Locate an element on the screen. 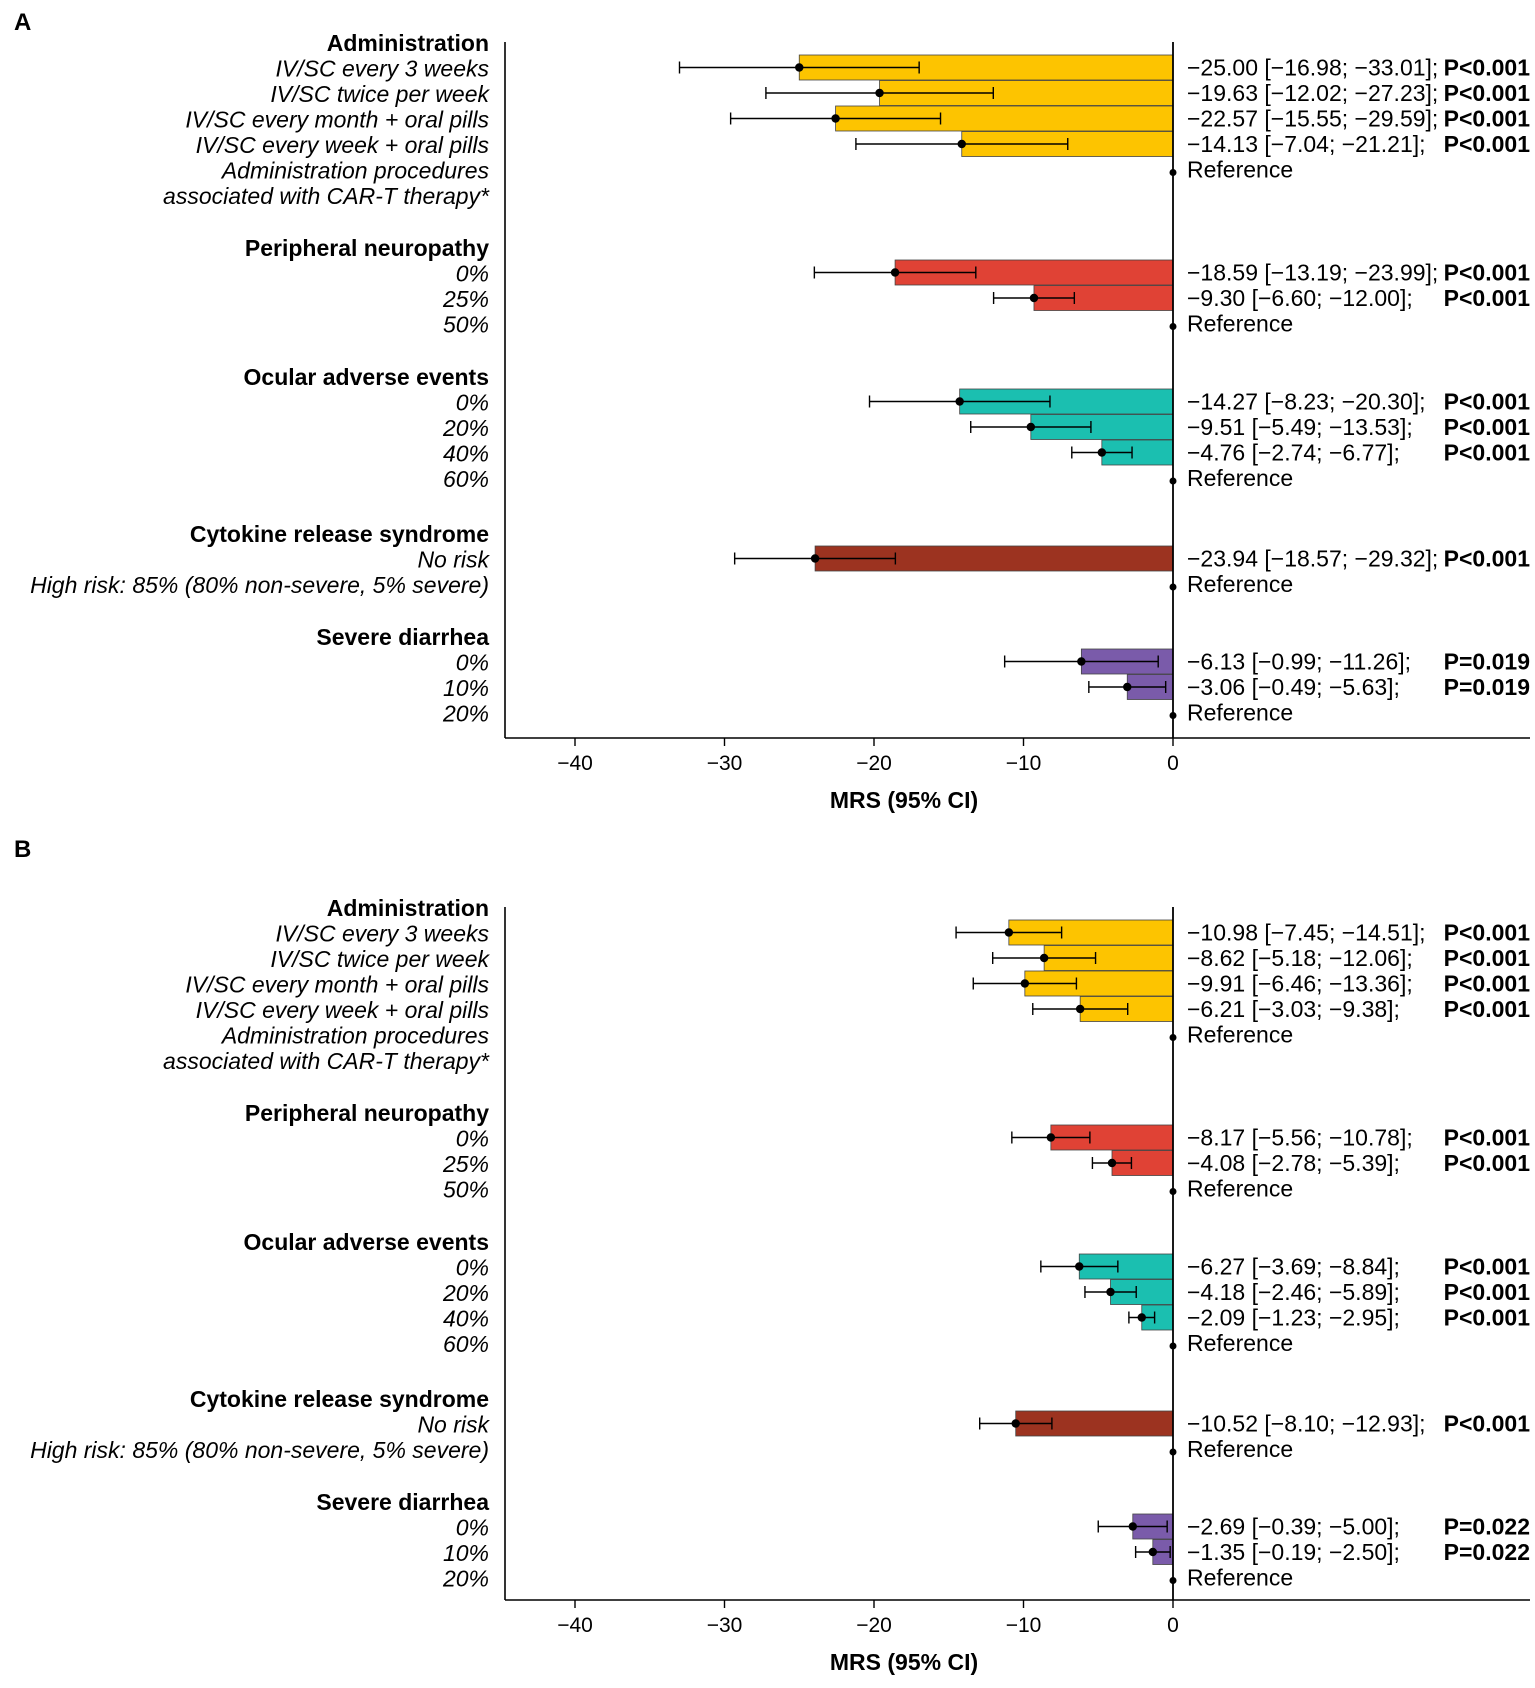 Image resolution: width=1535 pixels, height=1688 pixels. estimate-text: −6.27 [−3.69; −8.84]; is located at coordinates (1293, 1267).